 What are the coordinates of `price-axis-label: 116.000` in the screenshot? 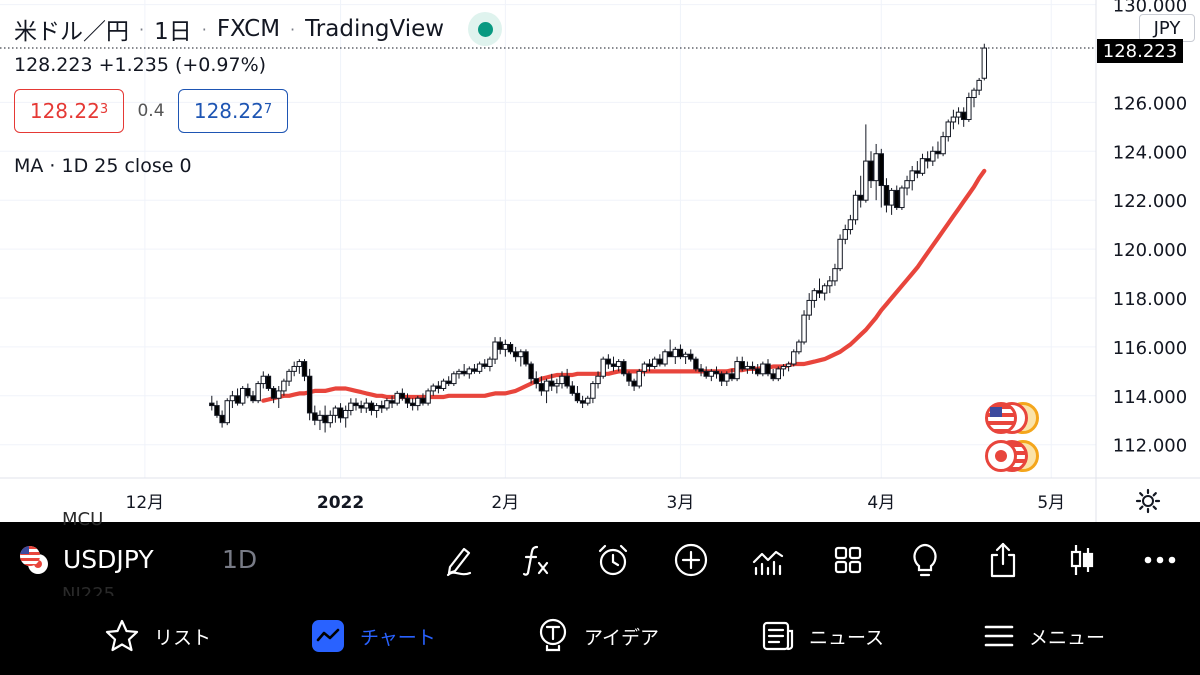 It's located at (1150, 348).